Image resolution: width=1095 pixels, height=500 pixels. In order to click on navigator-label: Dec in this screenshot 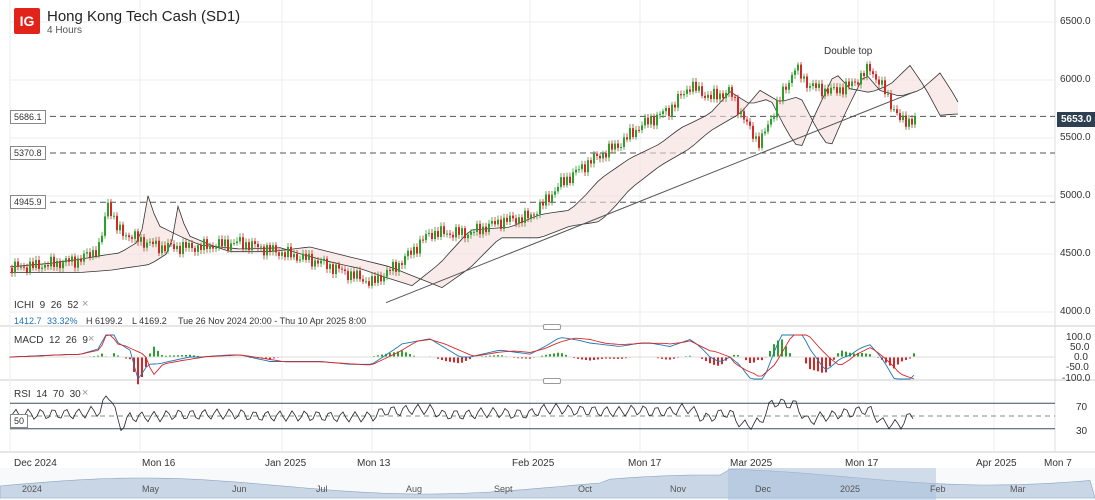, I will do `click(763, 489)`.